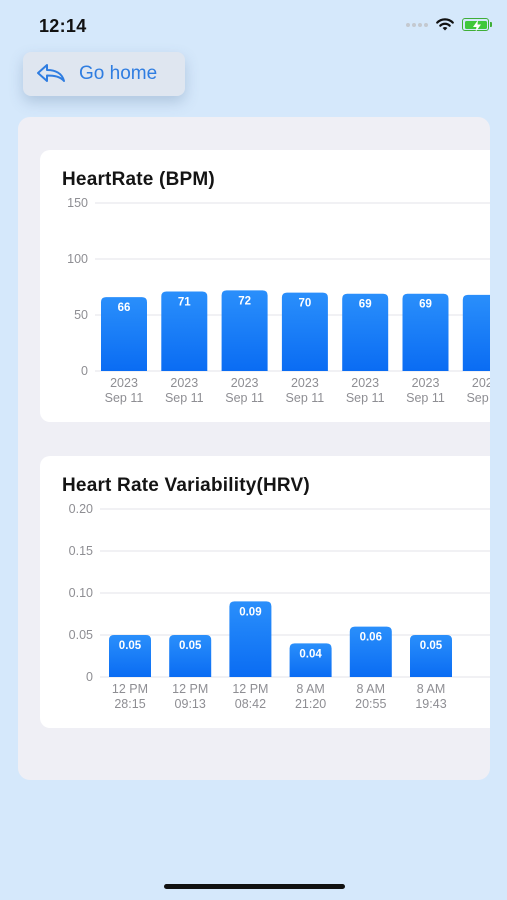 This screenshot has width=507, height=900. I want to click on bar-data-label: 0.06, so click(371, 638).